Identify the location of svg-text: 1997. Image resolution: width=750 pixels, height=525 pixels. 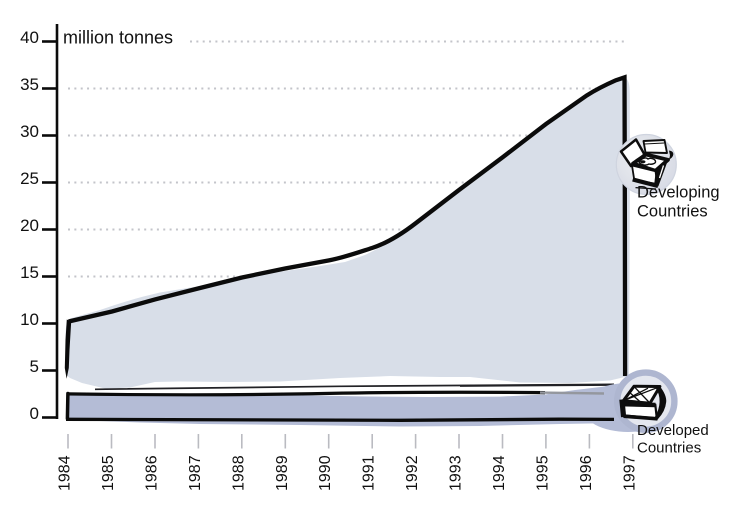
(629, 473).